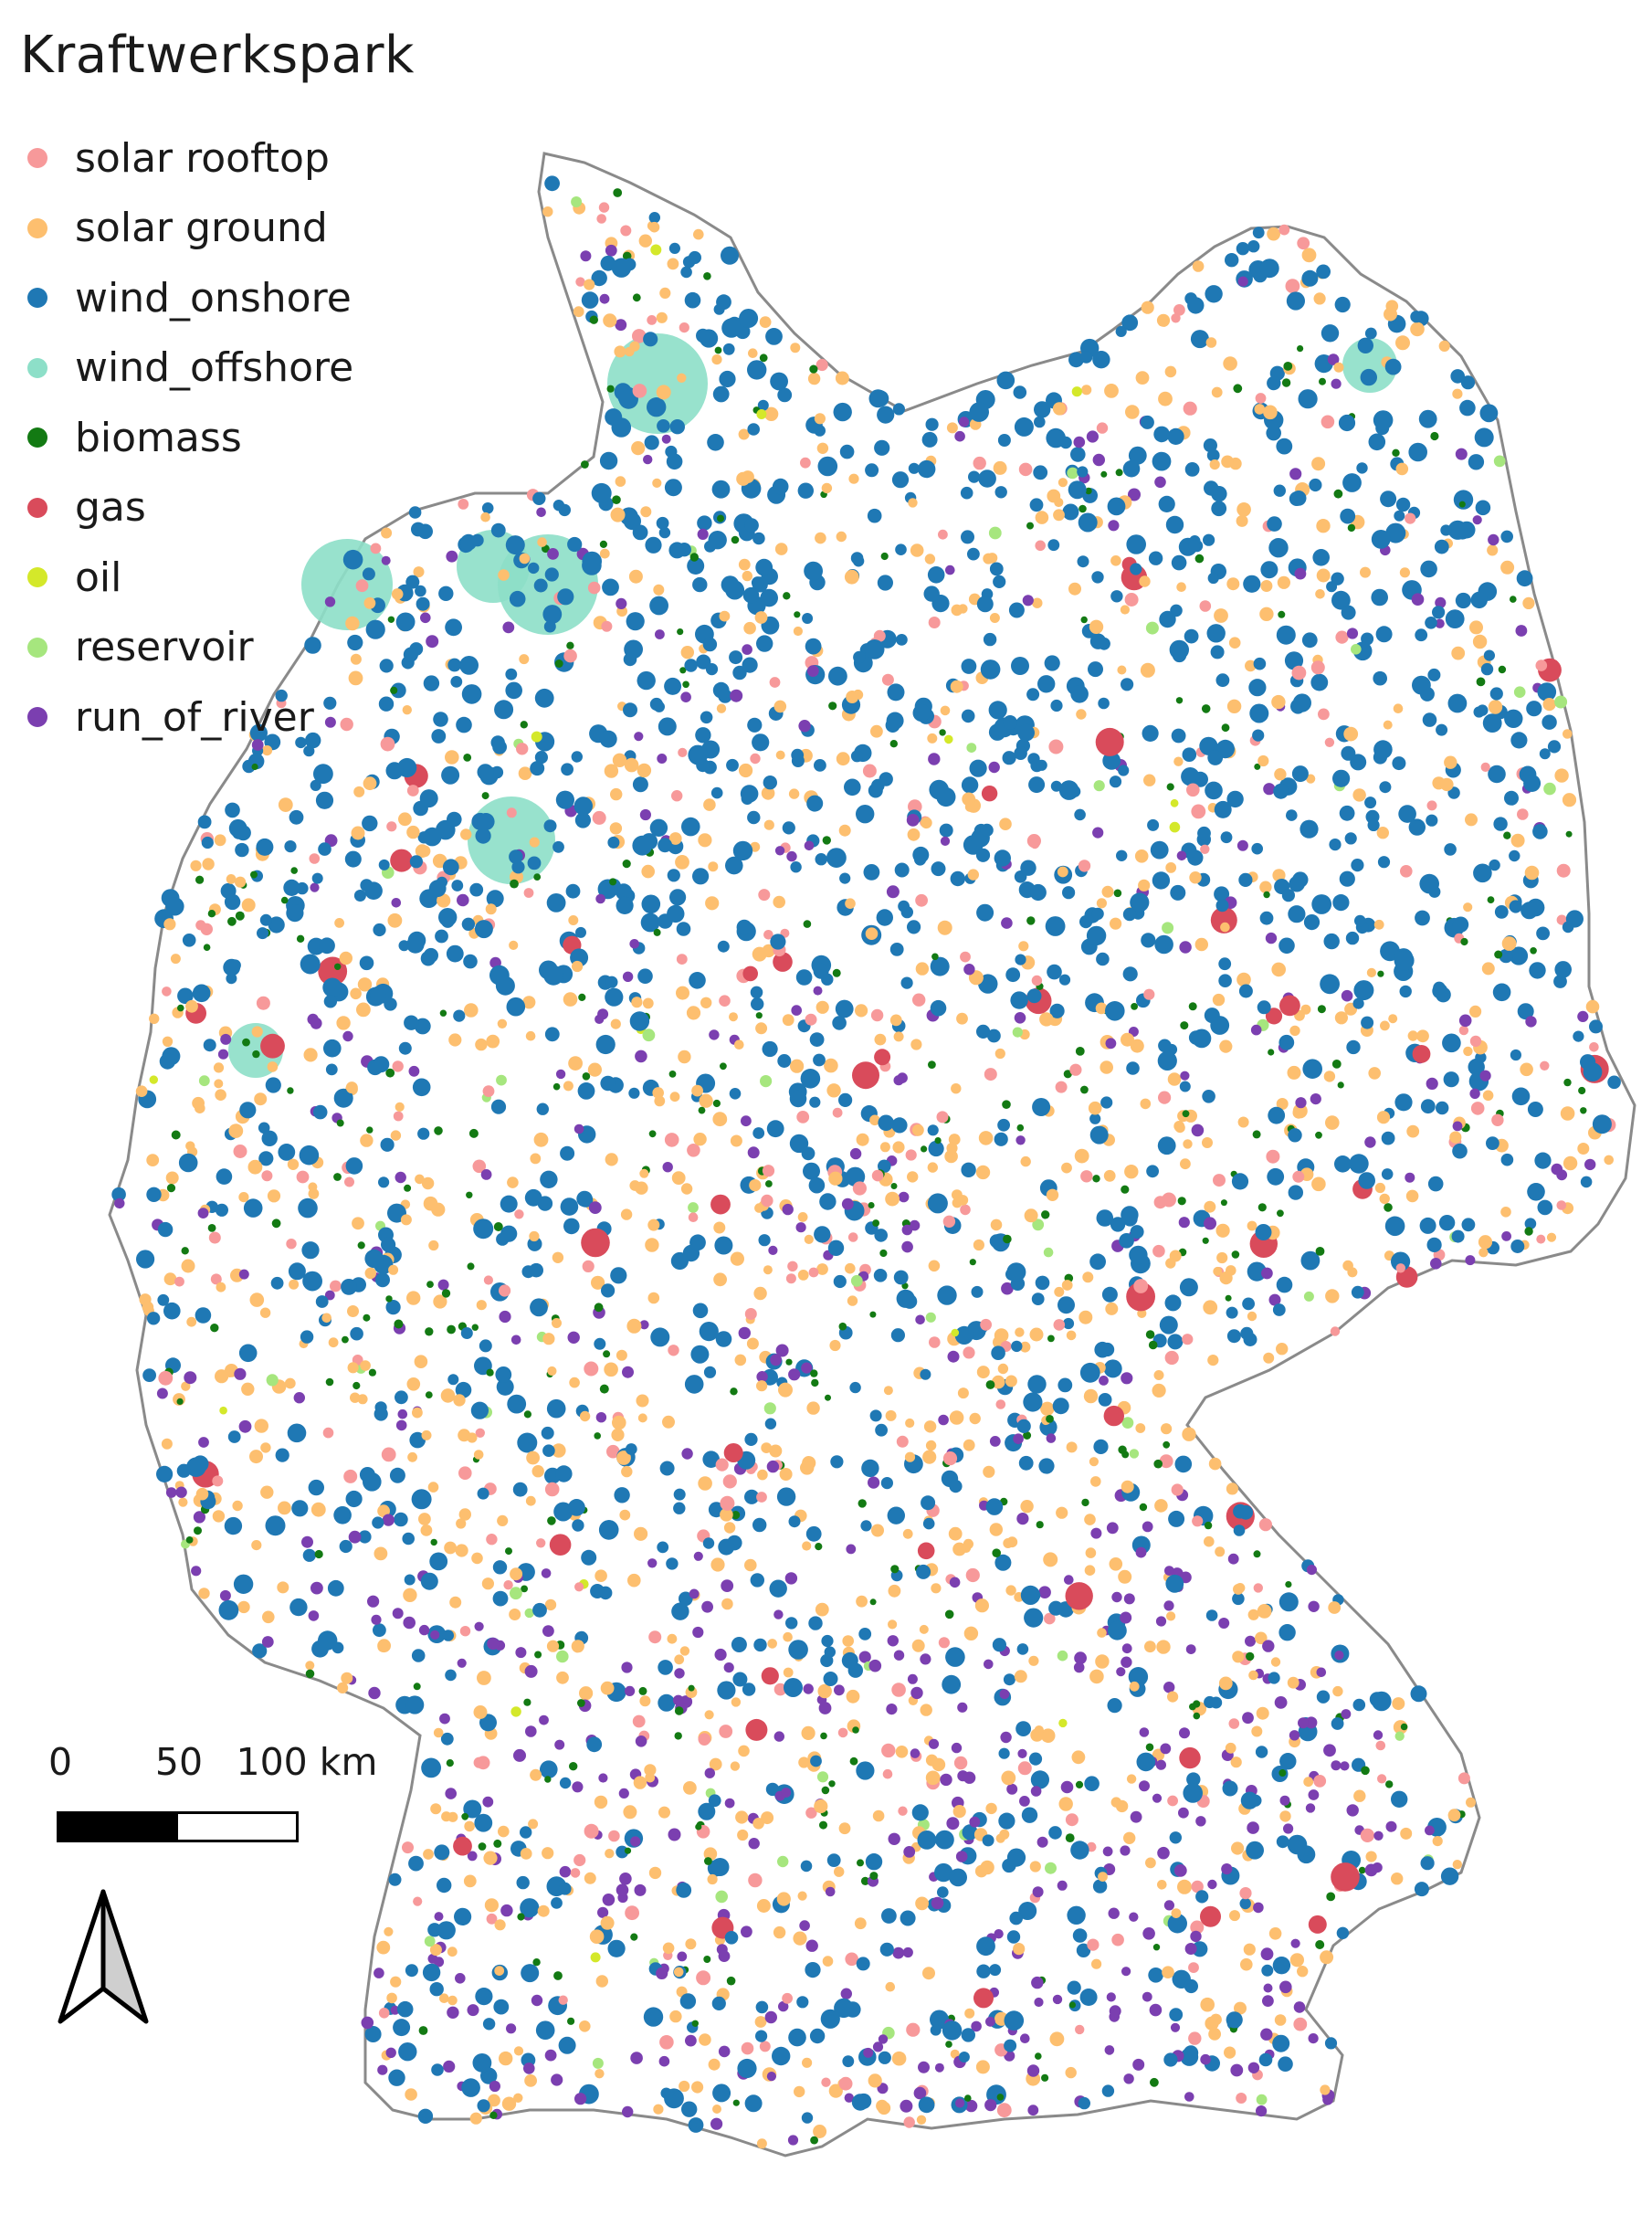 The width and height of the screenshot is (1652, 2226). What do you see at coordinates (190, 229) in the screenshot?
I see `legend-item-solar-ground: solar ground` at bounding box center [190, 229].